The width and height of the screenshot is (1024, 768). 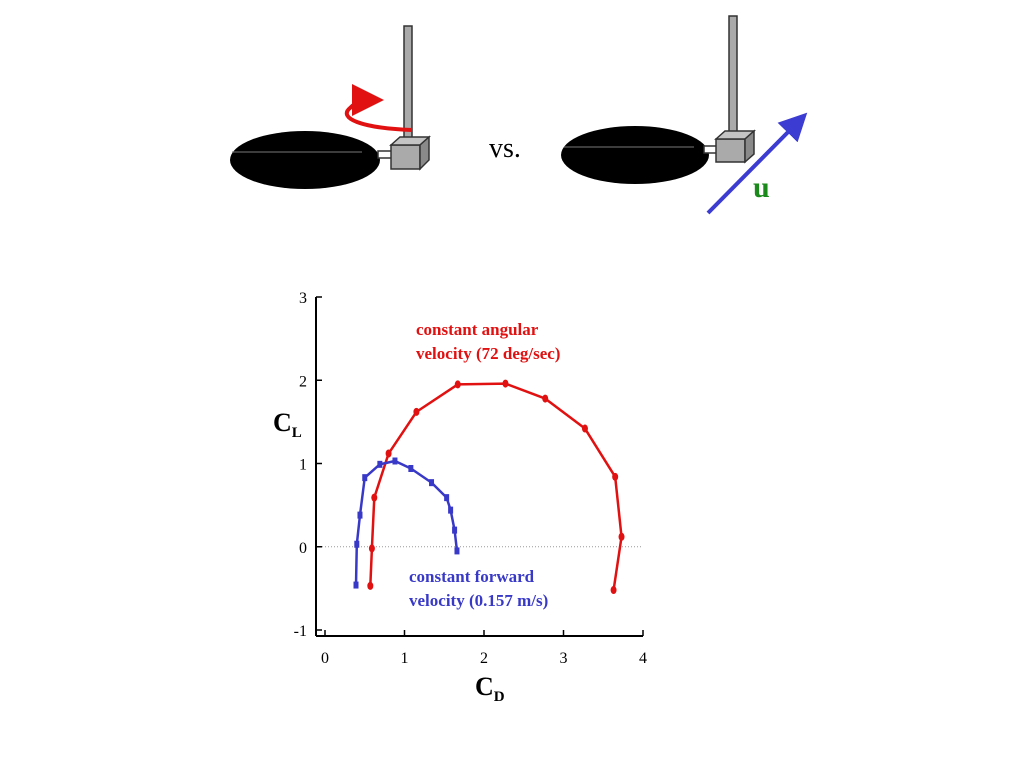 What do you see at coordinates (303, 381) in the screenshot?
I see `y-tick-label: 2` at bounding box center [303, 381].